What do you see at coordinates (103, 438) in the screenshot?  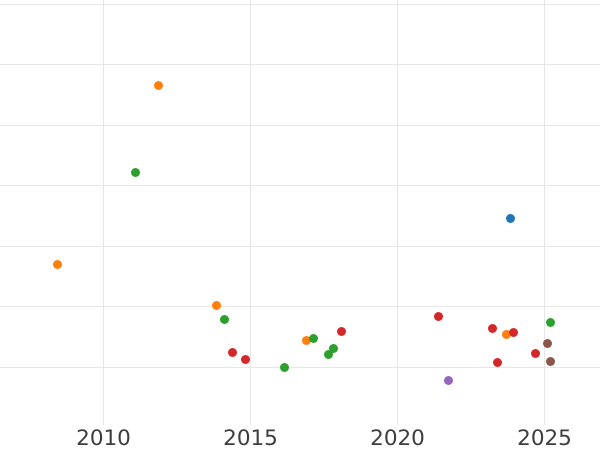 I see `x-tick-label: 2010` at bounding box center [103, 438].